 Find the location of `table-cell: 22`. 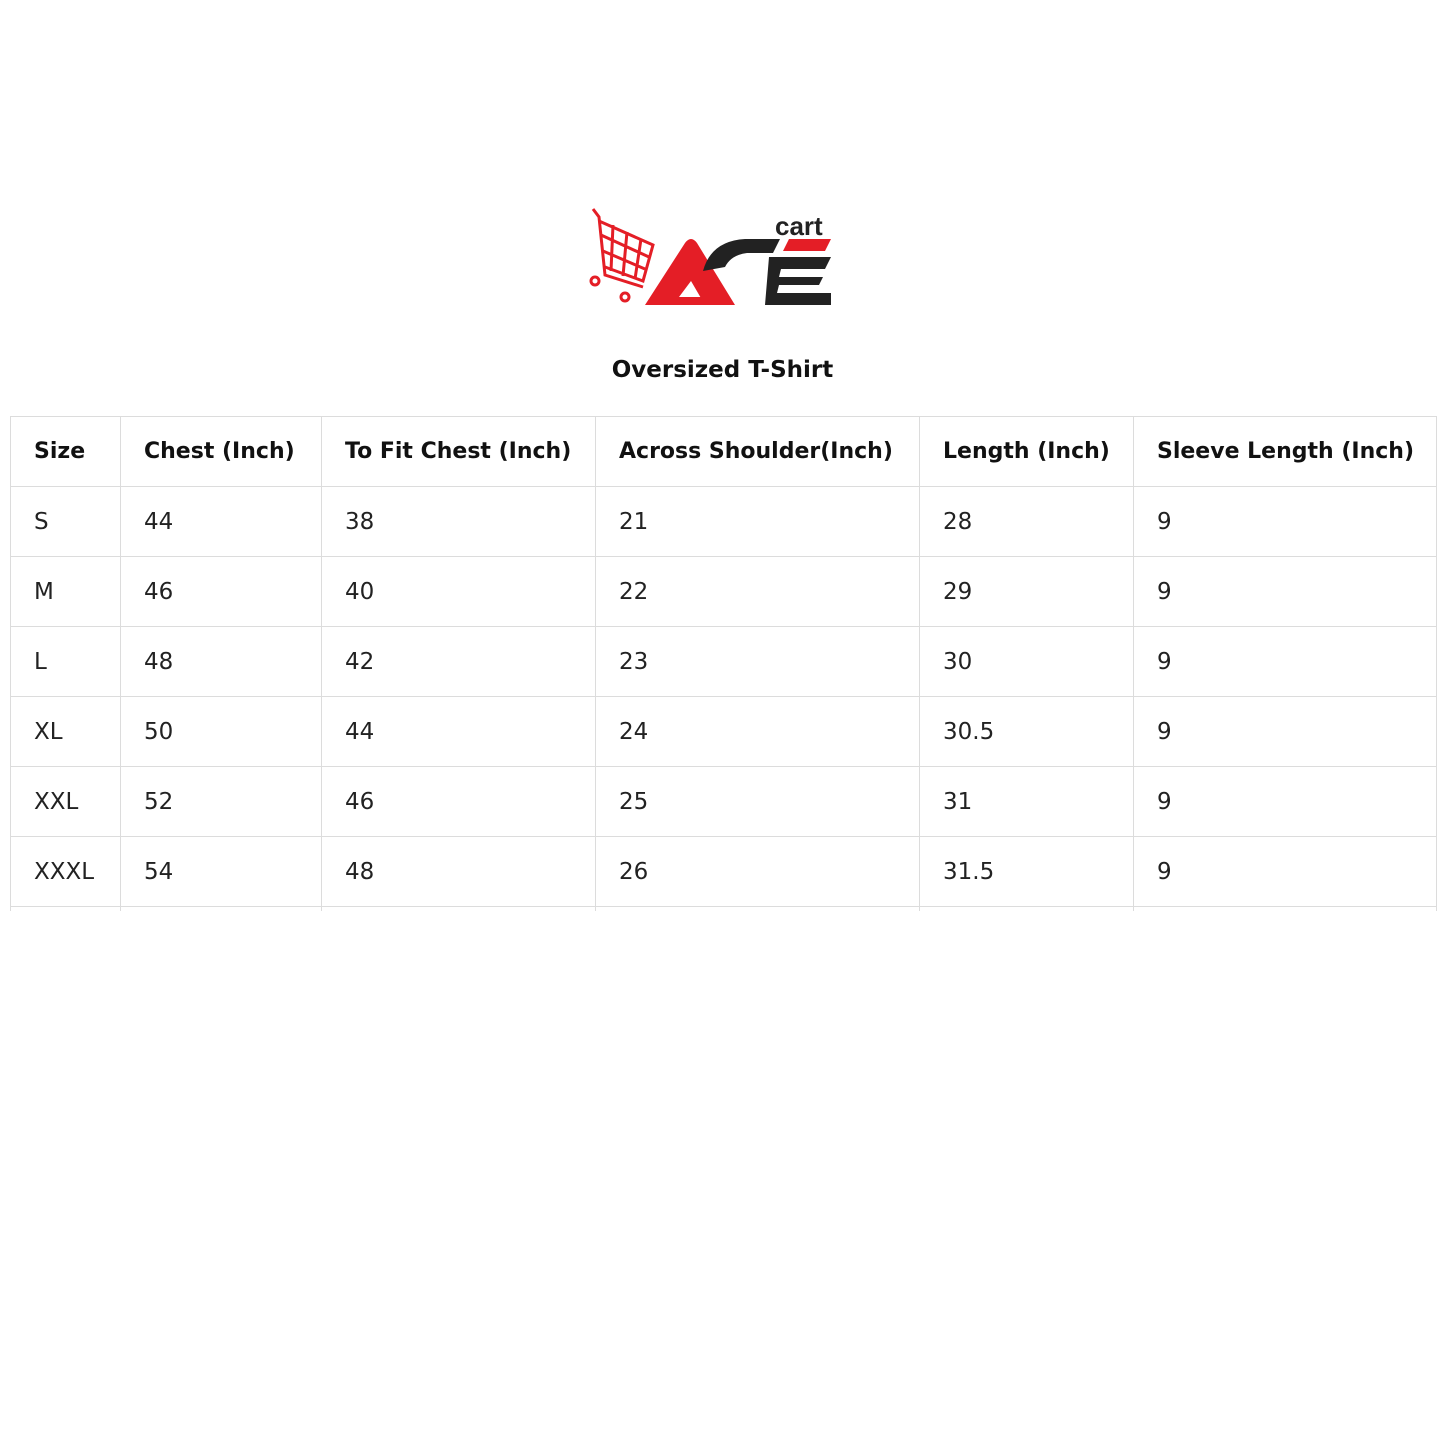

table-cell: 22 is located at coordinates (757, 591).